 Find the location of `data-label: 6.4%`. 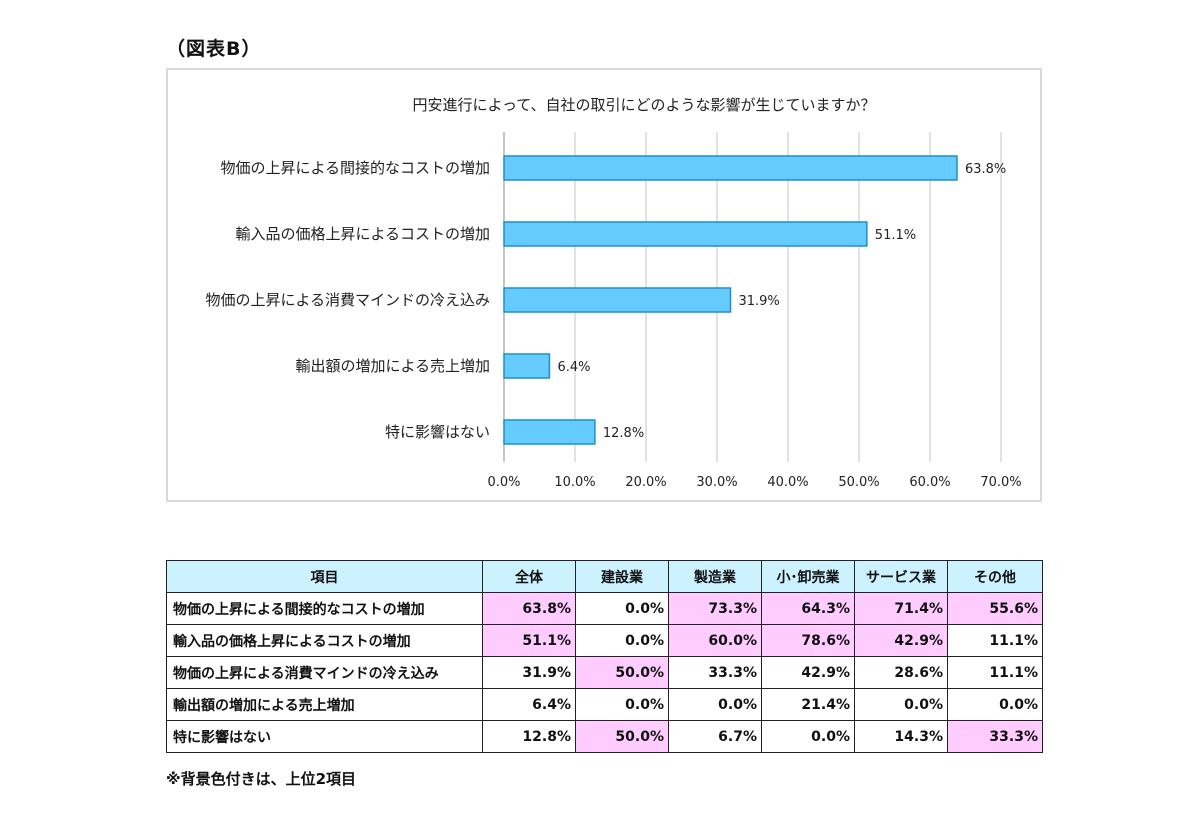

data-label: 6.4% is located at coordinates (573, 367).